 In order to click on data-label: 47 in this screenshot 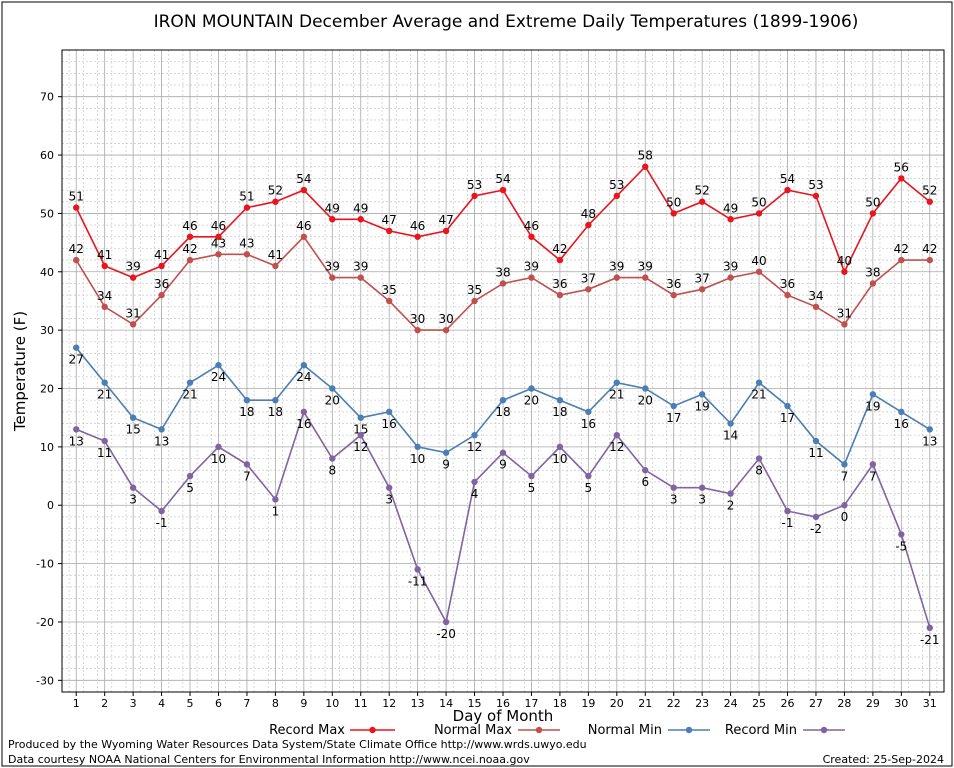, I will do `click(389, 220)`.